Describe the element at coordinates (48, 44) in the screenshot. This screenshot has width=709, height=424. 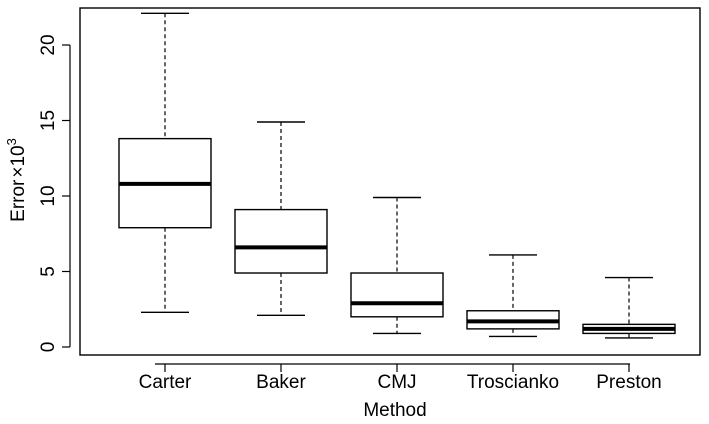
I see `y-tick-label: 20` at that location.